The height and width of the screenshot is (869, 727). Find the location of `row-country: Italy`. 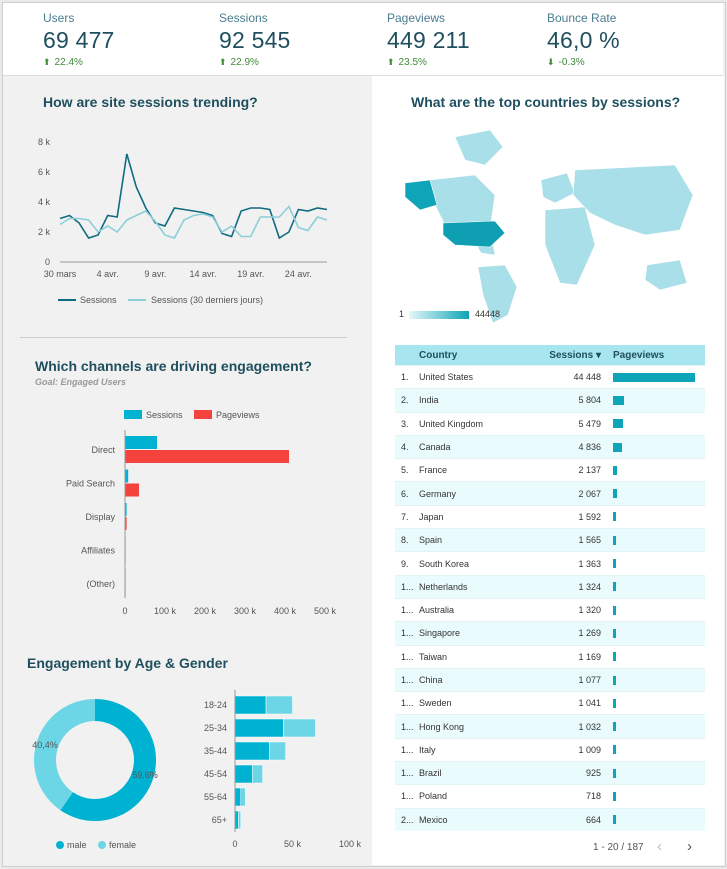

row-country: Italy is located at coordinates (469, 749).